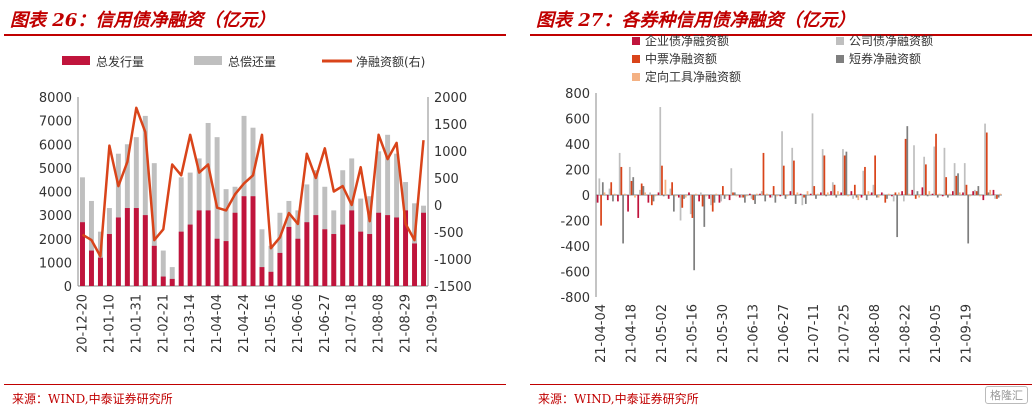 Image resolution: width=1036 pixels, height=411 pixels. Describe the element at coordinates (781, 384) in the screenshot. I see `right-footer-rule` at that location.